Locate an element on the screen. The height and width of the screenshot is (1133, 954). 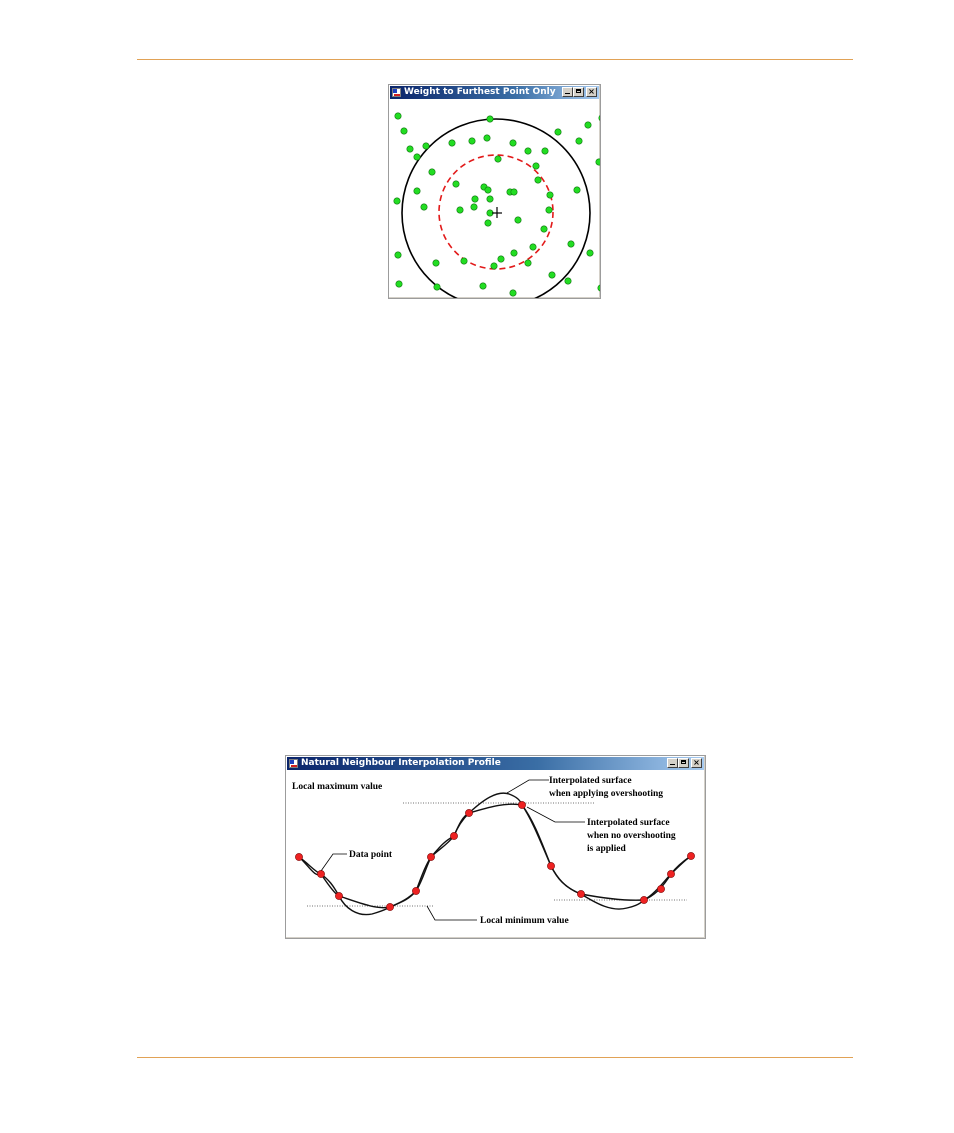
furthest-point-dashed-circle is located at coordinates (496, 212).